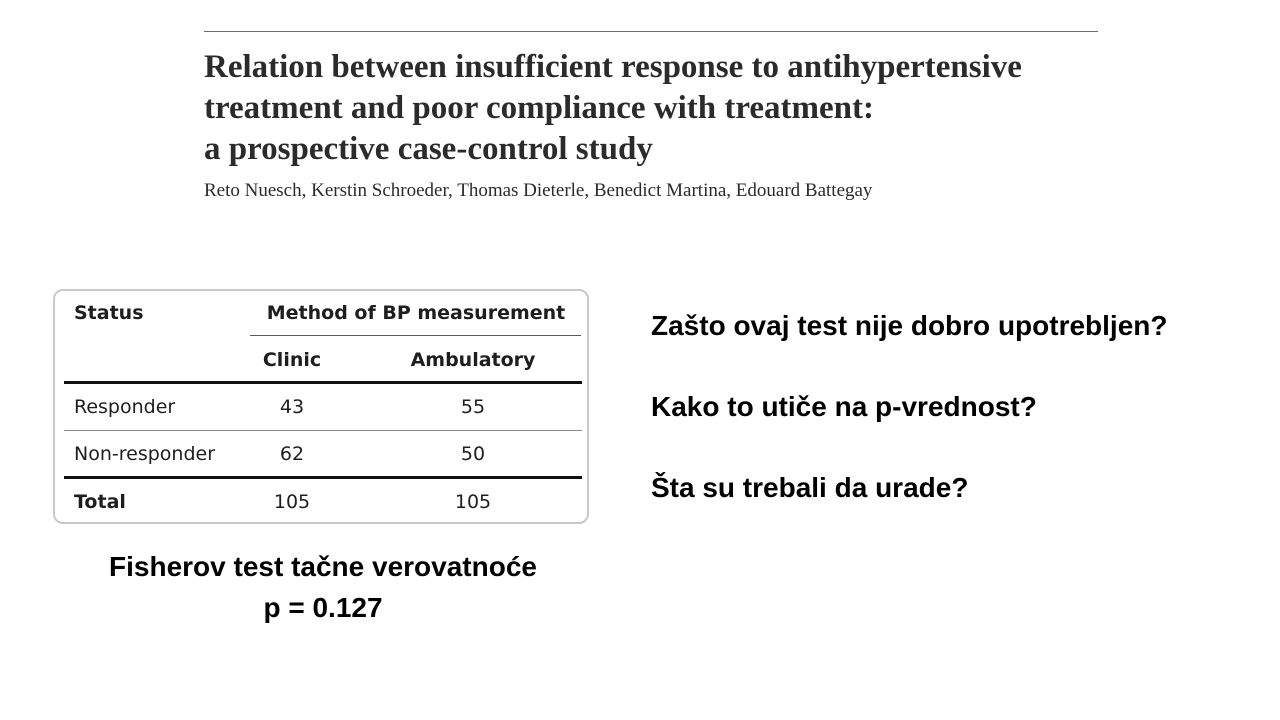 This screenshot has width=1280, height=720. Describe the element at coordinates (473, 502) in the screenshot. I see `cell-total-ambulatory: 105` at that location.